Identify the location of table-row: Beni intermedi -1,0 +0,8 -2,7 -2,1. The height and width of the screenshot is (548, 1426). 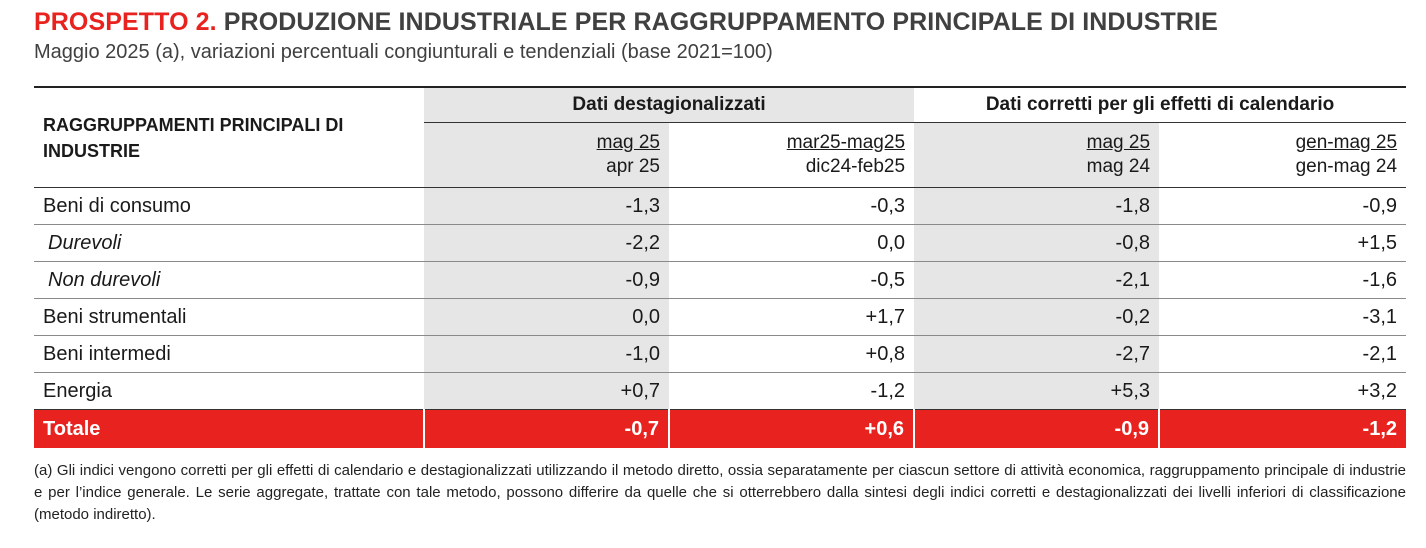
(720, 354).